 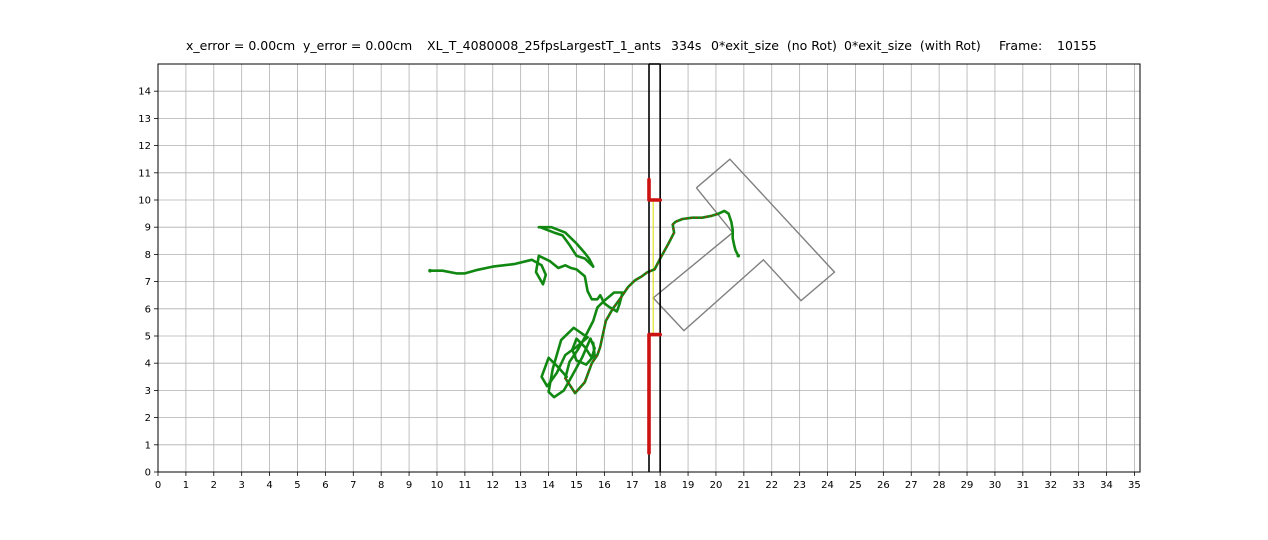 I want to click on x-tick-label: 17, so click(x=632, y=485).